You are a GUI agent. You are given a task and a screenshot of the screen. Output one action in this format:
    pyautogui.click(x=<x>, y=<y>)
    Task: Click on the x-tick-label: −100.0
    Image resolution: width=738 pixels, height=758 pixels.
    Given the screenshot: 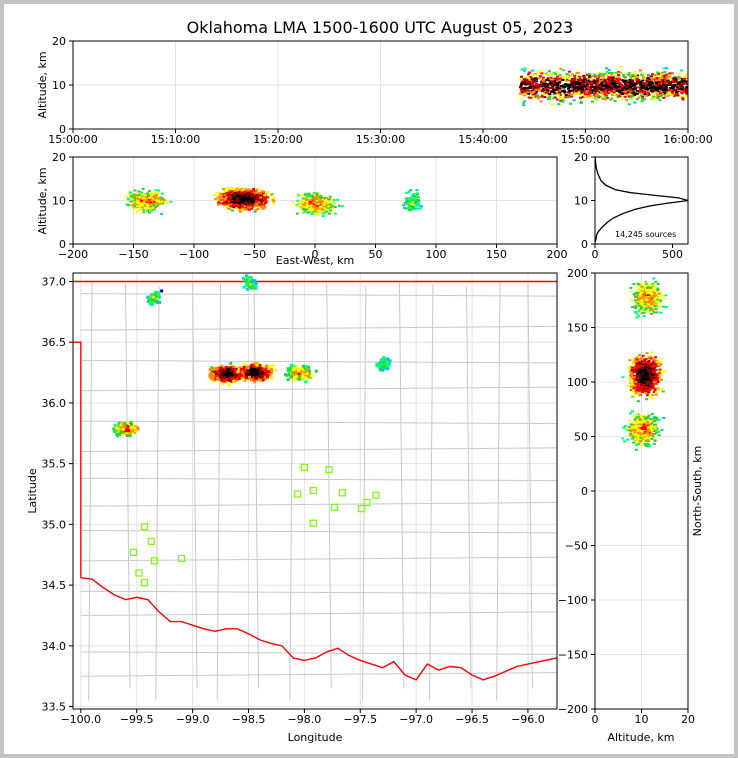 What is the action you would take?
    pyautogui.click(x=80, y=719)
    